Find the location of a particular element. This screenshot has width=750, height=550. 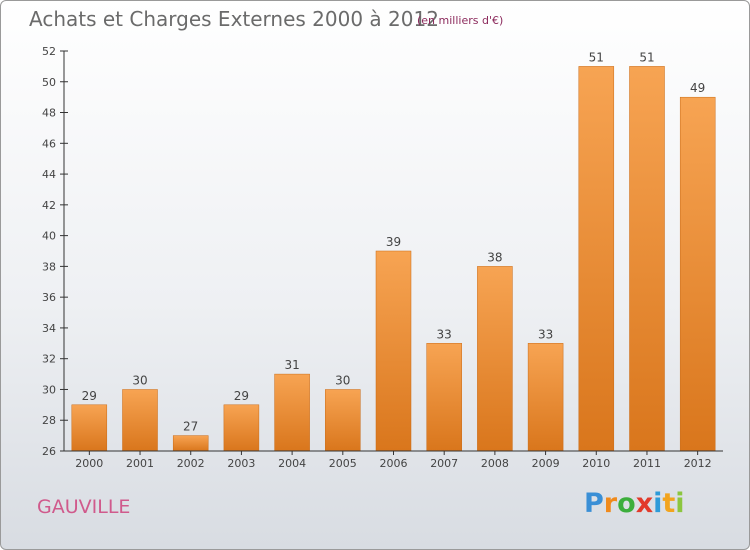

value-label-2000: 29 is located at coordinates (89, 396).